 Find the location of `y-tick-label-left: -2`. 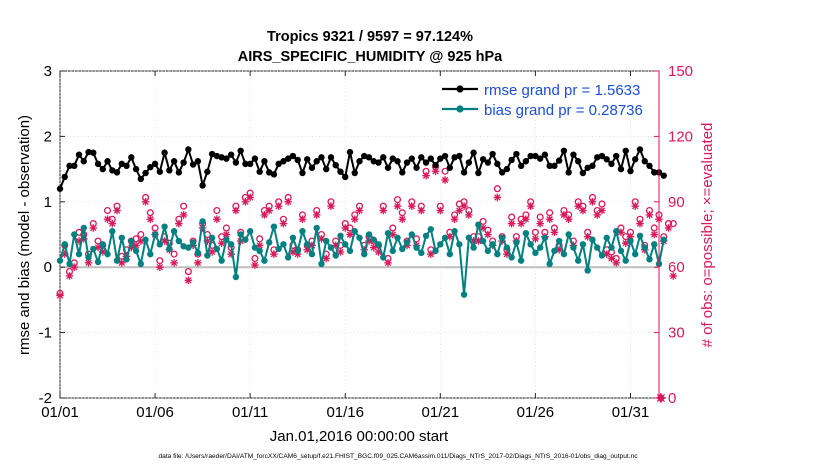

y-tick-label-left: -2 is located at coordinates (45, 398).